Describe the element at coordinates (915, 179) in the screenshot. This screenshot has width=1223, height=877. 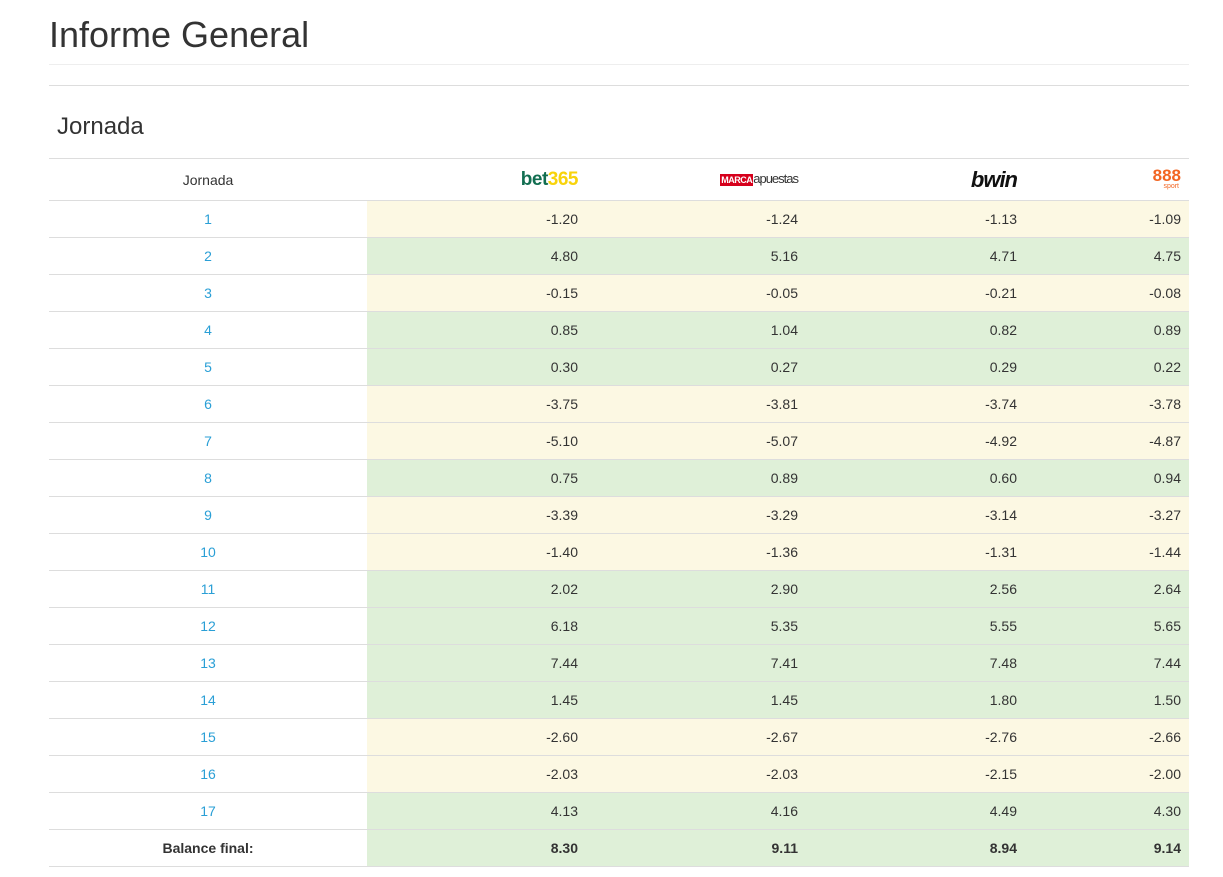
I see `bwin-column-header: bwin` at that location.